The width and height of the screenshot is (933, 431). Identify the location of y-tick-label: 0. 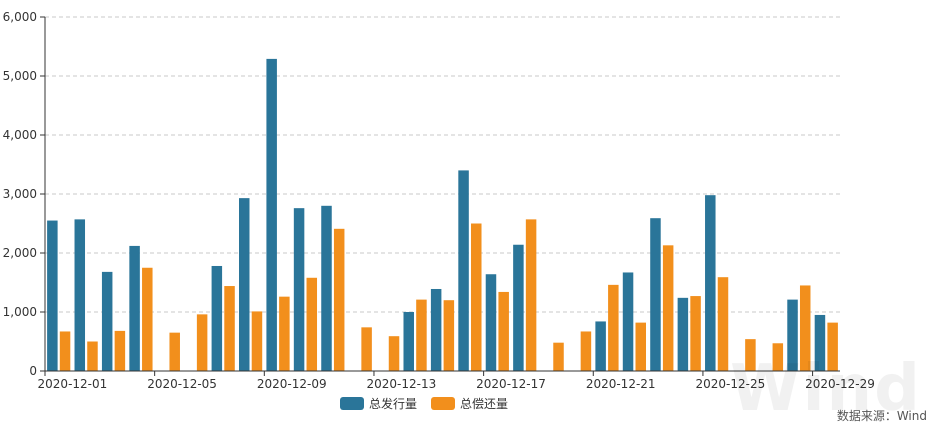
(33, 371).